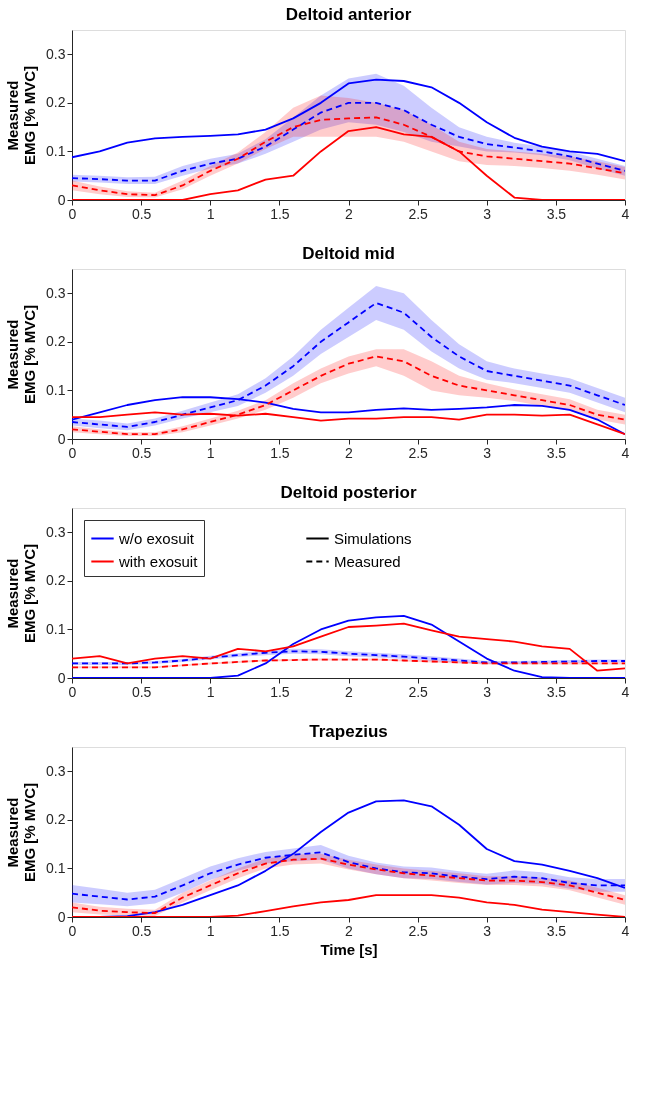  What do you see at coordinates (373, 538) in the screenshot?
I see `annotation: Simulations` at bounding box center [373, 538].